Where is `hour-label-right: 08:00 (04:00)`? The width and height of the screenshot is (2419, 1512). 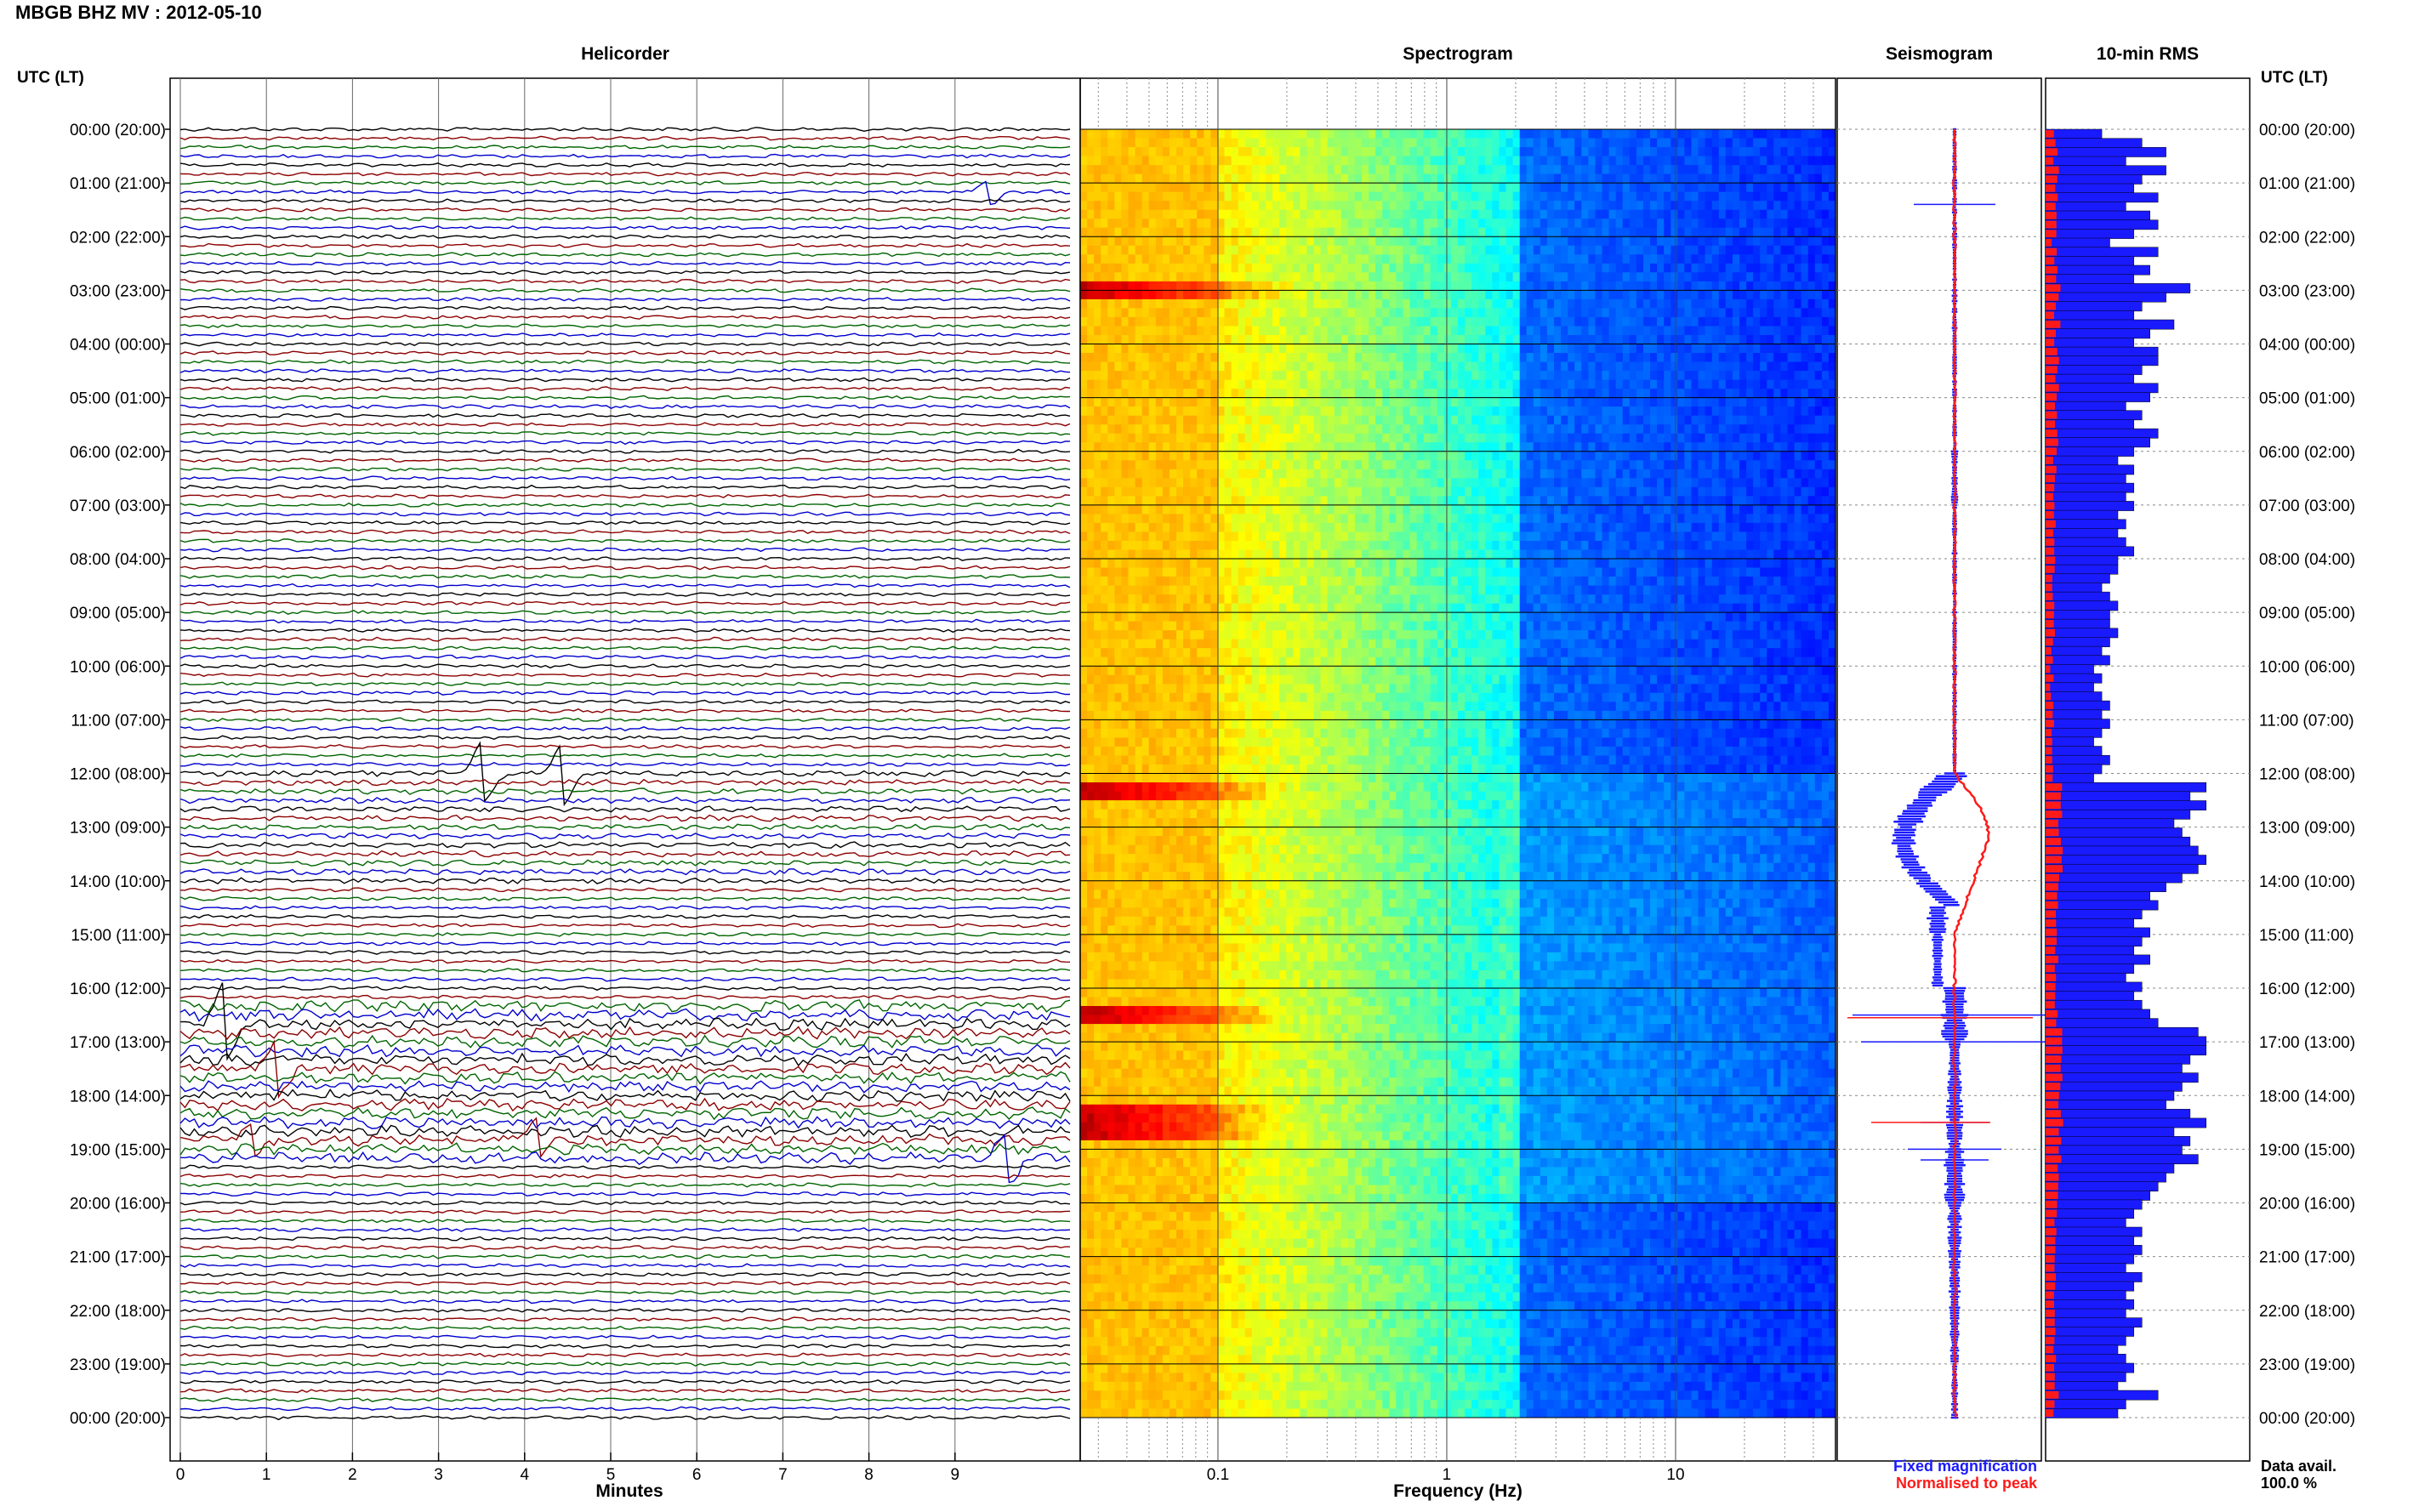 hour-label-right: 08:00 (04:00) is located at coordinates (2307, 560).